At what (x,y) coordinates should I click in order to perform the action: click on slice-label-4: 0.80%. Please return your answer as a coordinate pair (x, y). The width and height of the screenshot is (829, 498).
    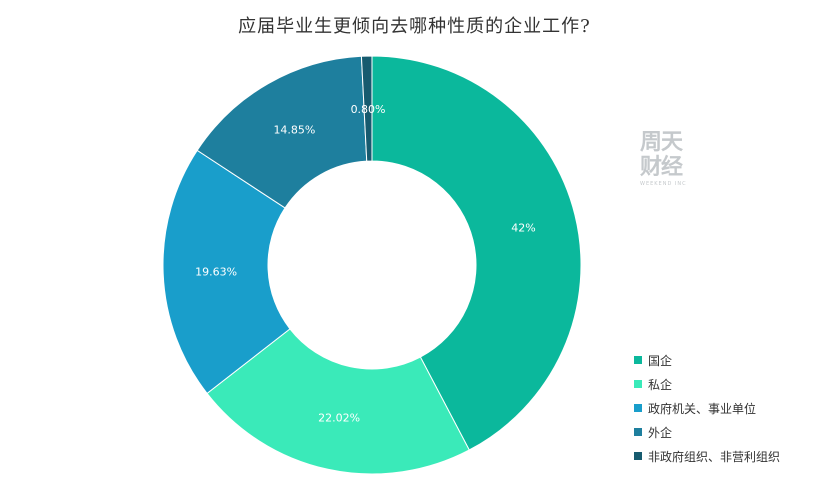
    Looking at the image, I should click on (368, 109).